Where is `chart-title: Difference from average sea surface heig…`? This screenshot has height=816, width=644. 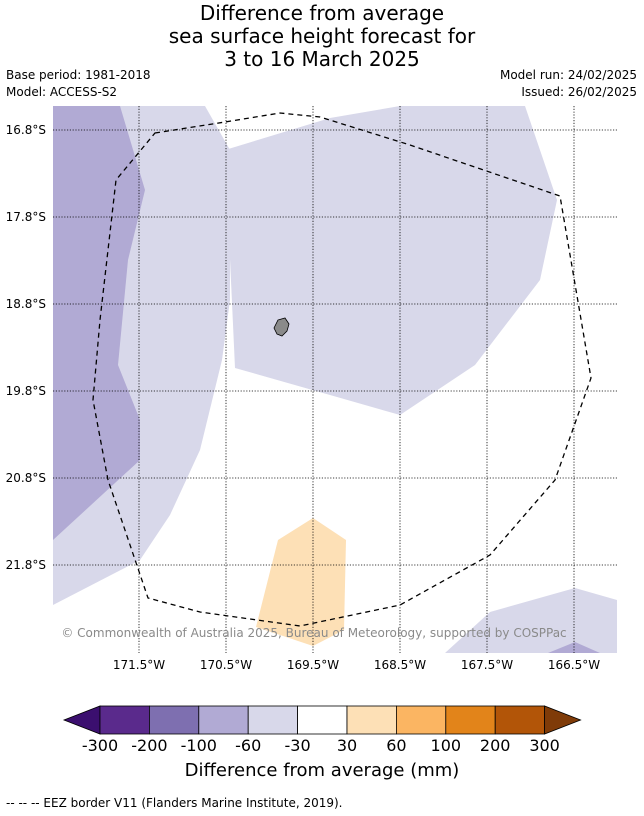
chart-title: Difference from average sea surface heig… is located at coordinates (322, 36).